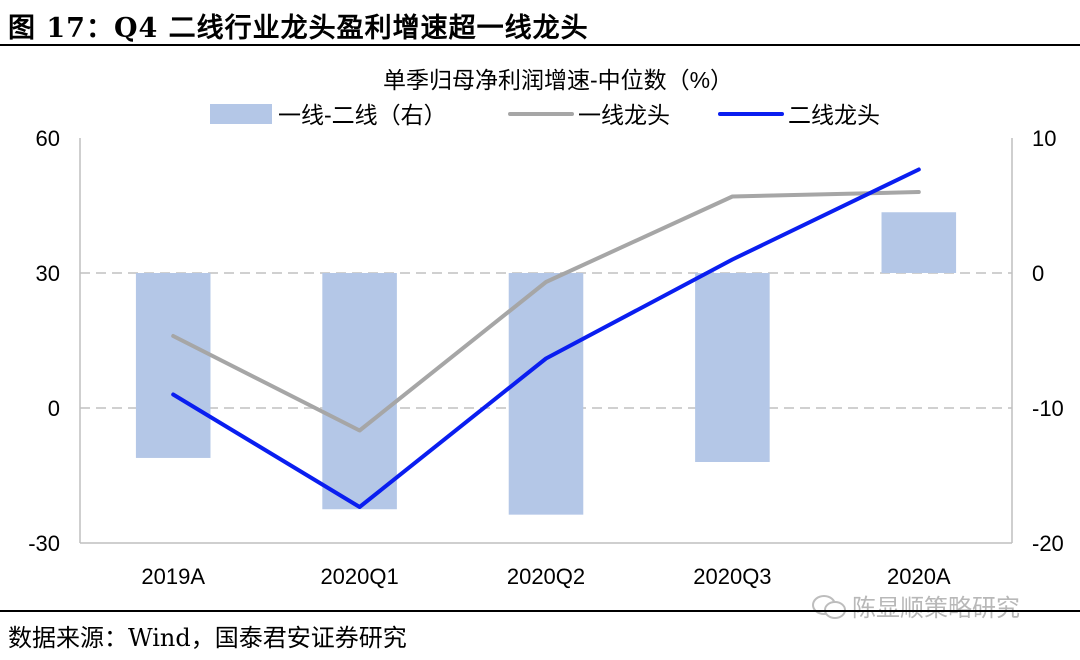  What do you see at coordinates (546, 576) in the screenshot?
I see `x-tick-label: 2020Q2` at bounding box center [546, 576].